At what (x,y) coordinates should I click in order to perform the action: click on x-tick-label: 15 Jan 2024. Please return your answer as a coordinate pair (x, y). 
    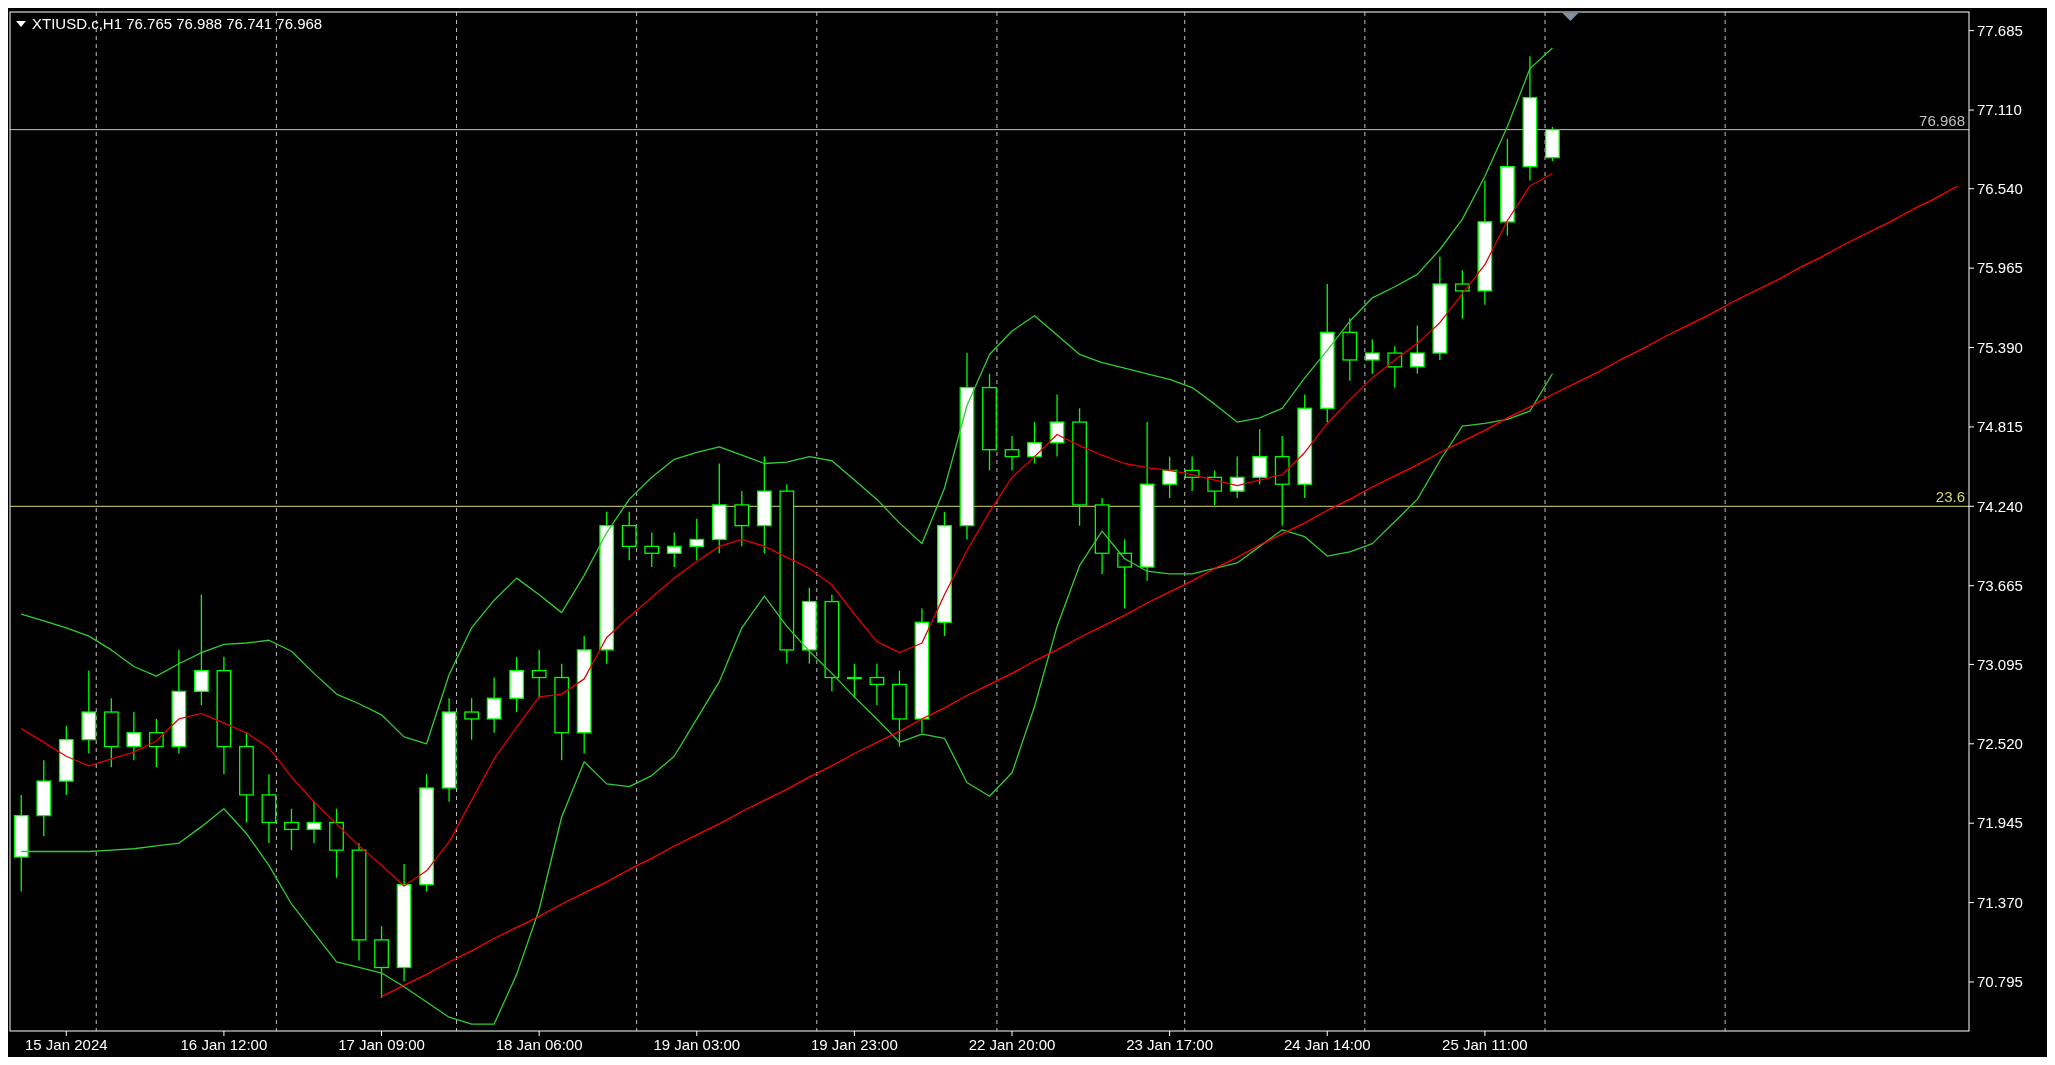
    Looking at the image, I should click on (66, 1044).